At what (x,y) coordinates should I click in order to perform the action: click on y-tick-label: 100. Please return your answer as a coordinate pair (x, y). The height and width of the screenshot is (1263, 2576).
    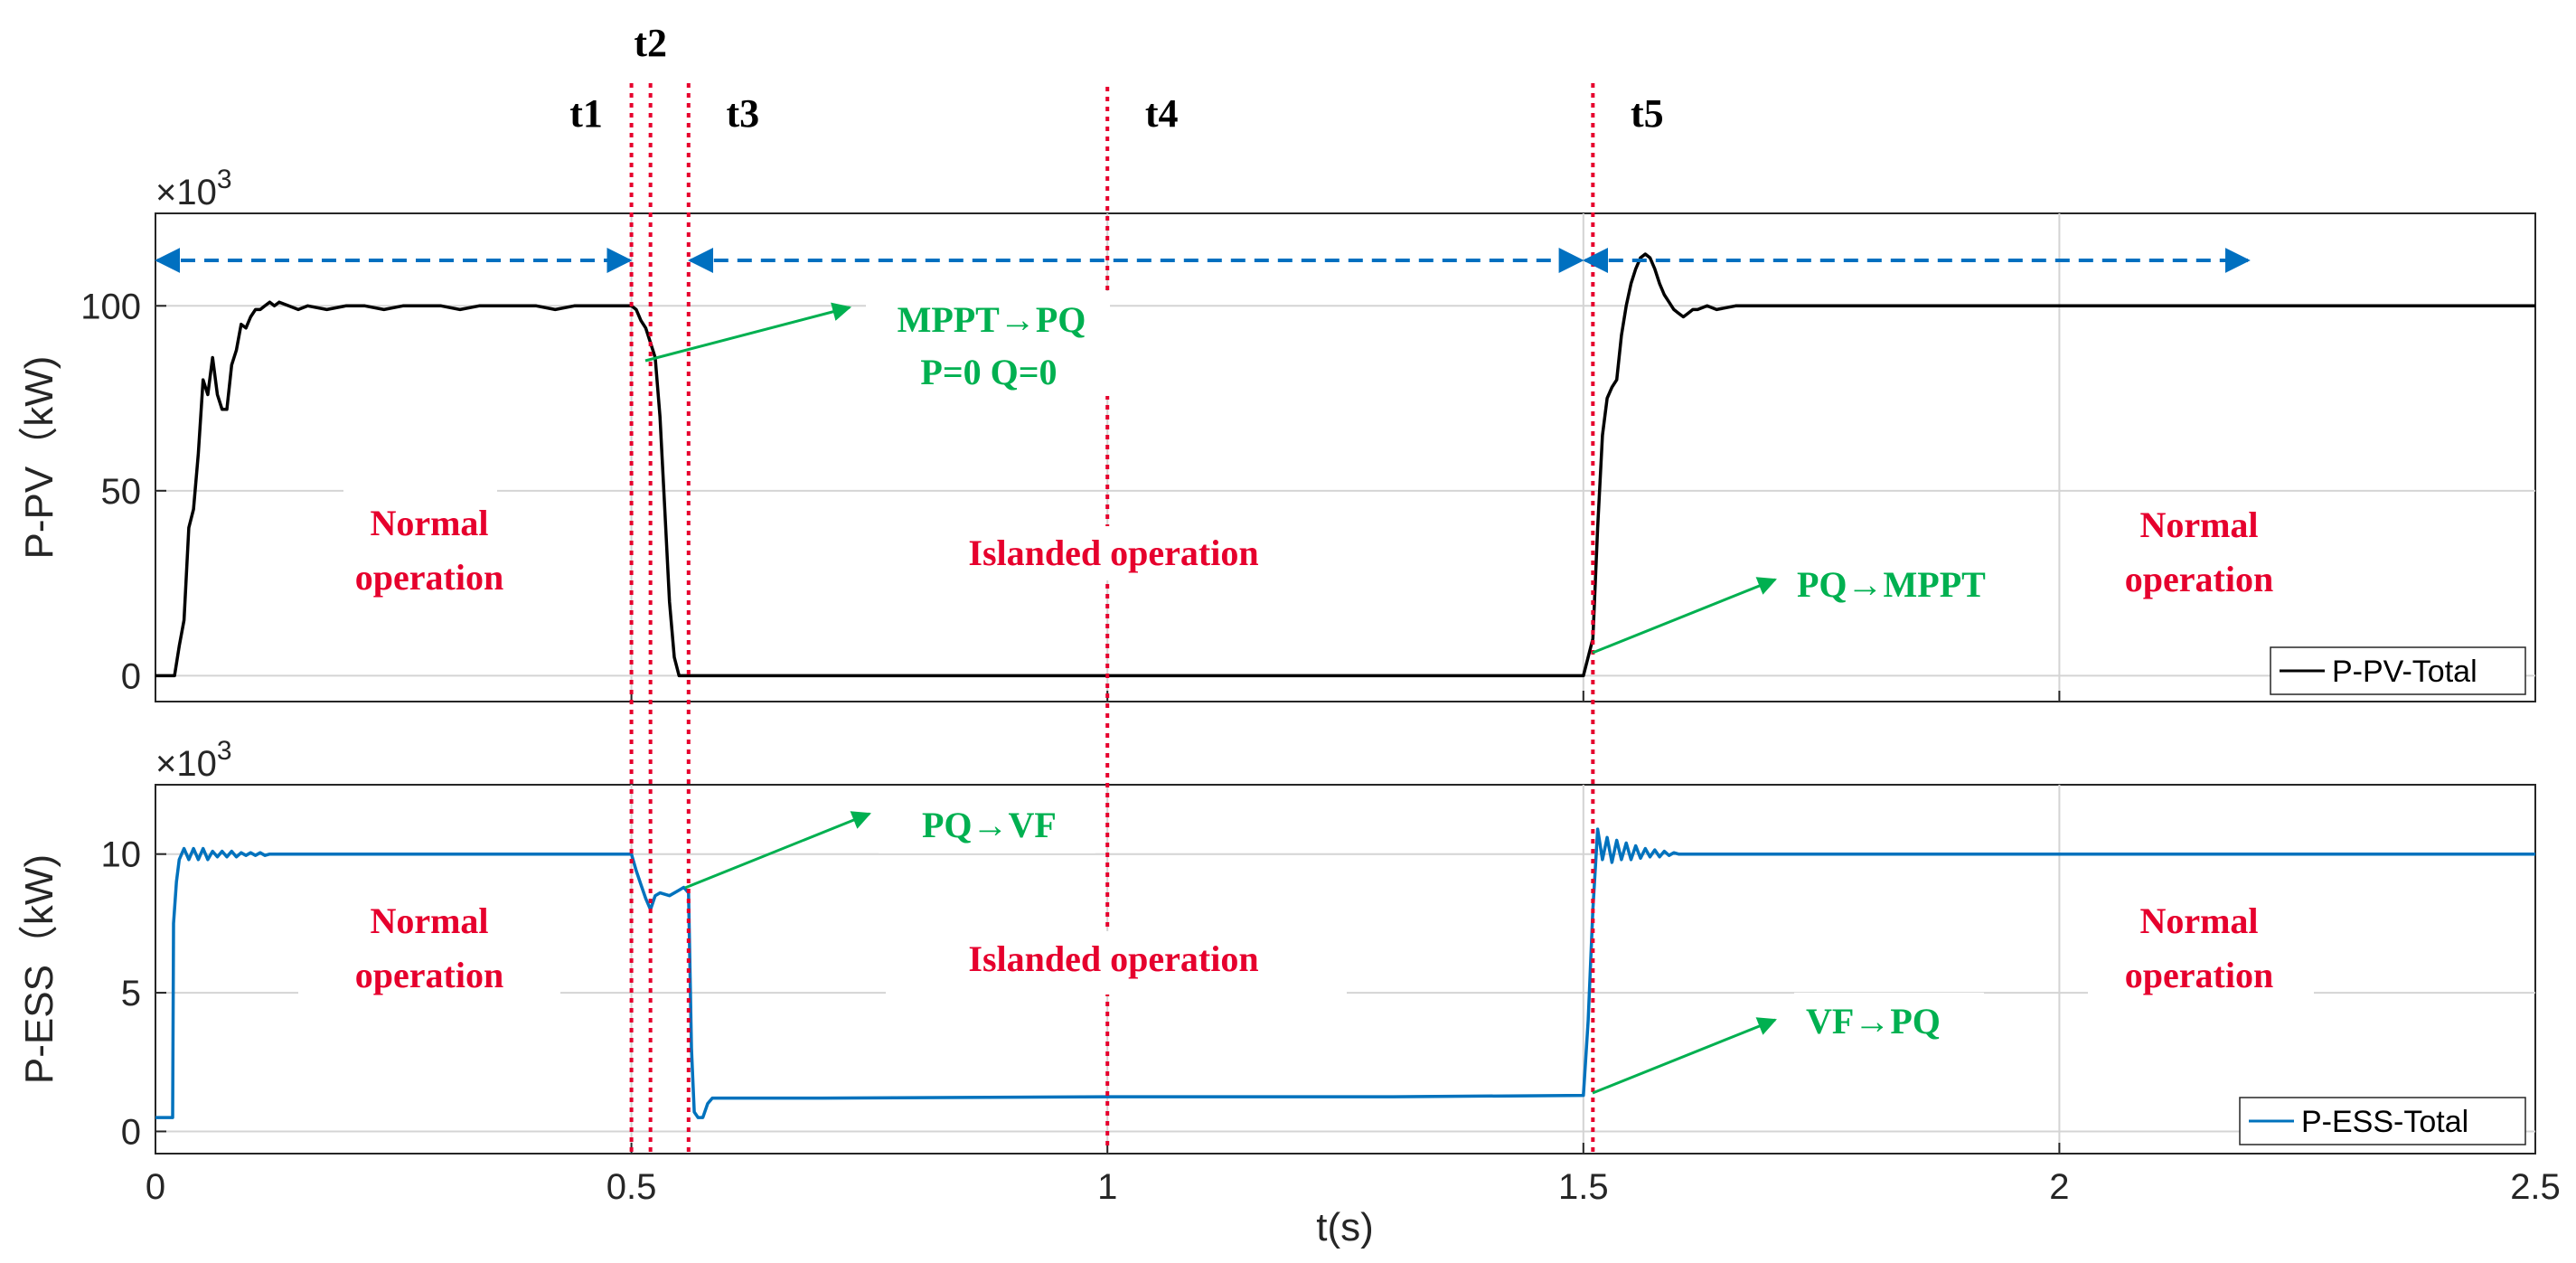
    Looking at the image, I should click on (110, 306).